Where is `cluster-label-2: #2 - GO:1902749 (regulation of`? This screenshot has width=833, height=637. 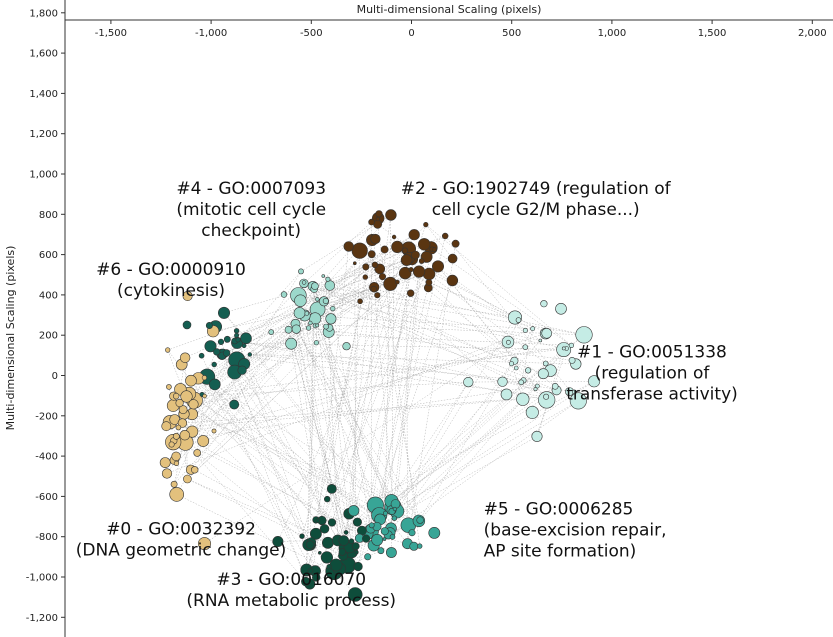 cluster-label-2: #2 - GO:1902749 (regulation of is located at coordinates (536, 189).